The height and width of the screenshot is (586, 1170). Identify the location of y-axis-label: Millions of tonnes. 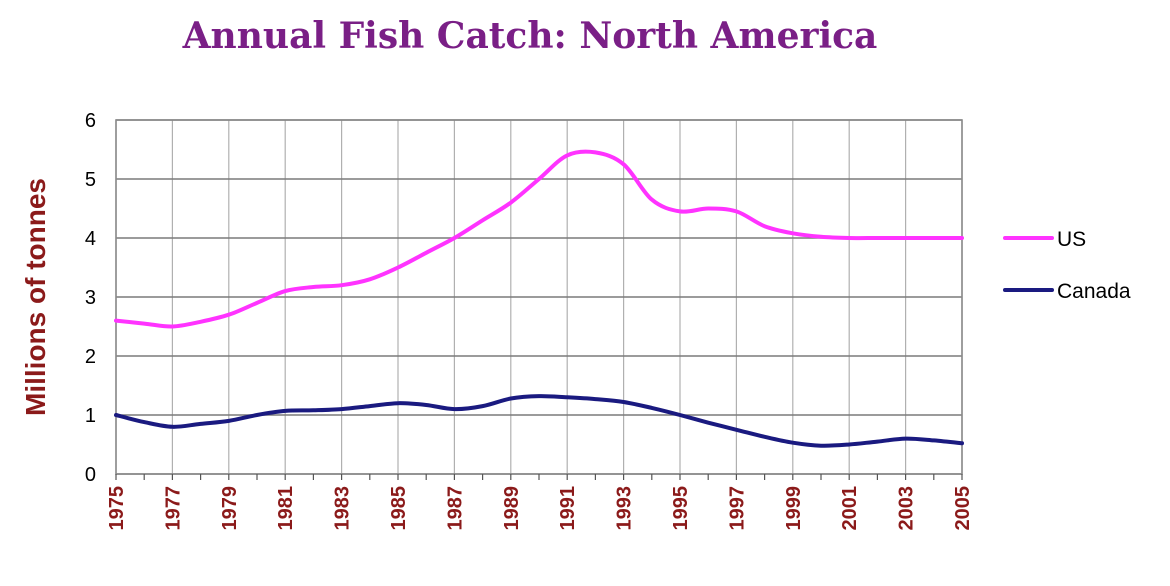
(35, 297).